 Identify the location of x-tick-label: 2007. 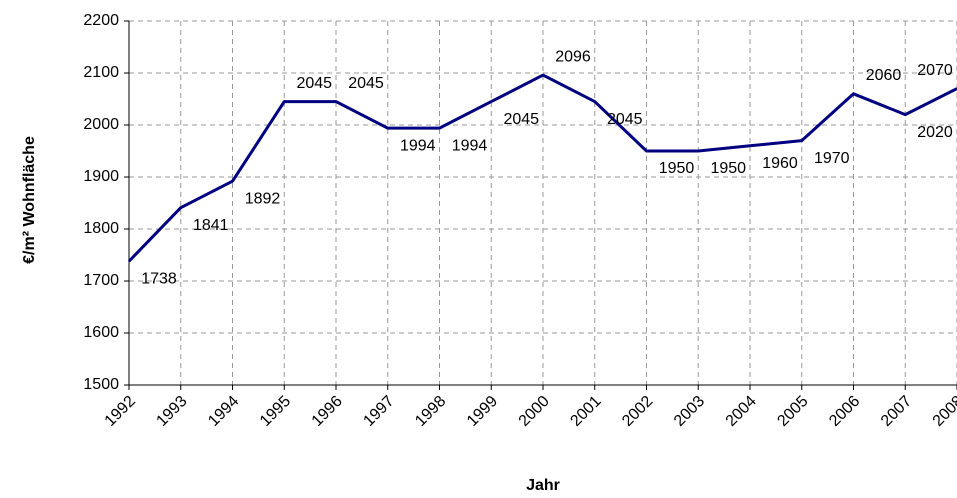
(896, 411).